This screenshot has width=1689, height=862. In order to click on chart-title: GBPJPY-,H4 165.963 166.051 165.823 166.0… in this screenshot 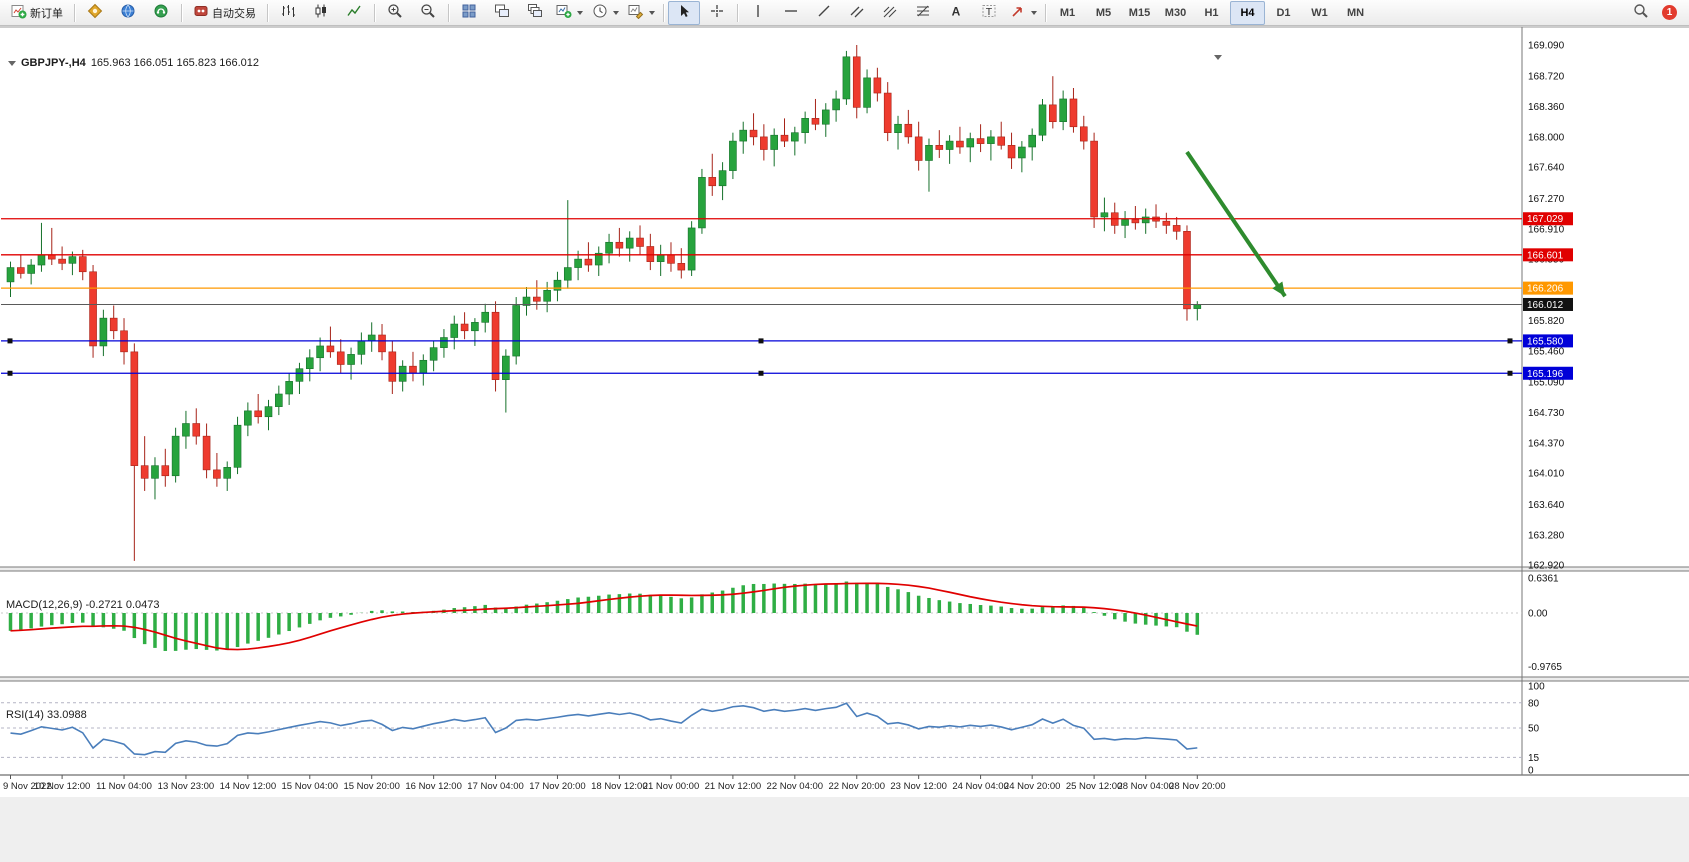, I will do `click(133, 63)`.